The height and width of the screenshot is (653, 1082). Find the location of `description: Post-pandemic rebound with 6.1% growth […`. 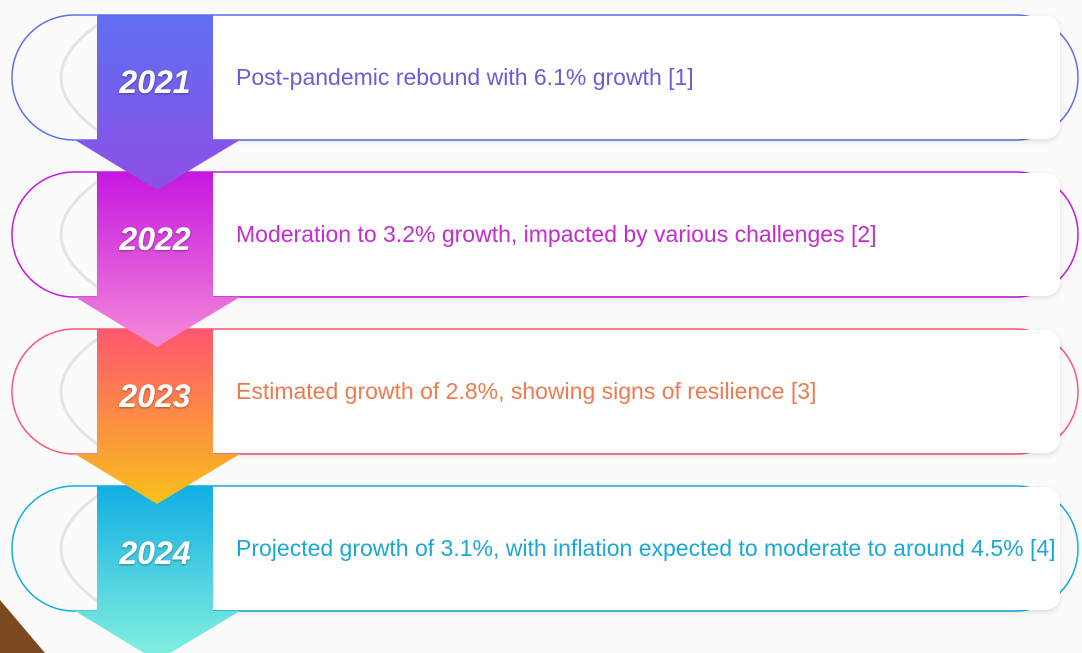

description: Post-pandemic rebound with 6.1% growth [… is located at coordinates (465, 77).